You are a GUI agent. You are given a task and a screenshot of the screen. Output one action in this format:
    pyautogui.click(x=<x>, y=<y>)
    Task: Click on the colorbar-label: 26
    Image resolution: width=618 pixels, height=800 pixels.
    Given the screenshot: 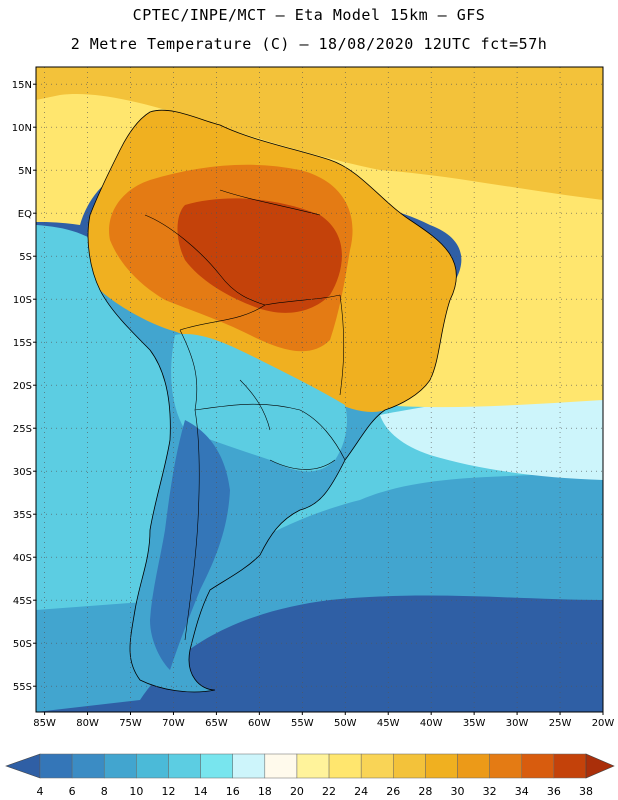 What is the action you would take?
    pyautogui.click(x=393, y=791)
    